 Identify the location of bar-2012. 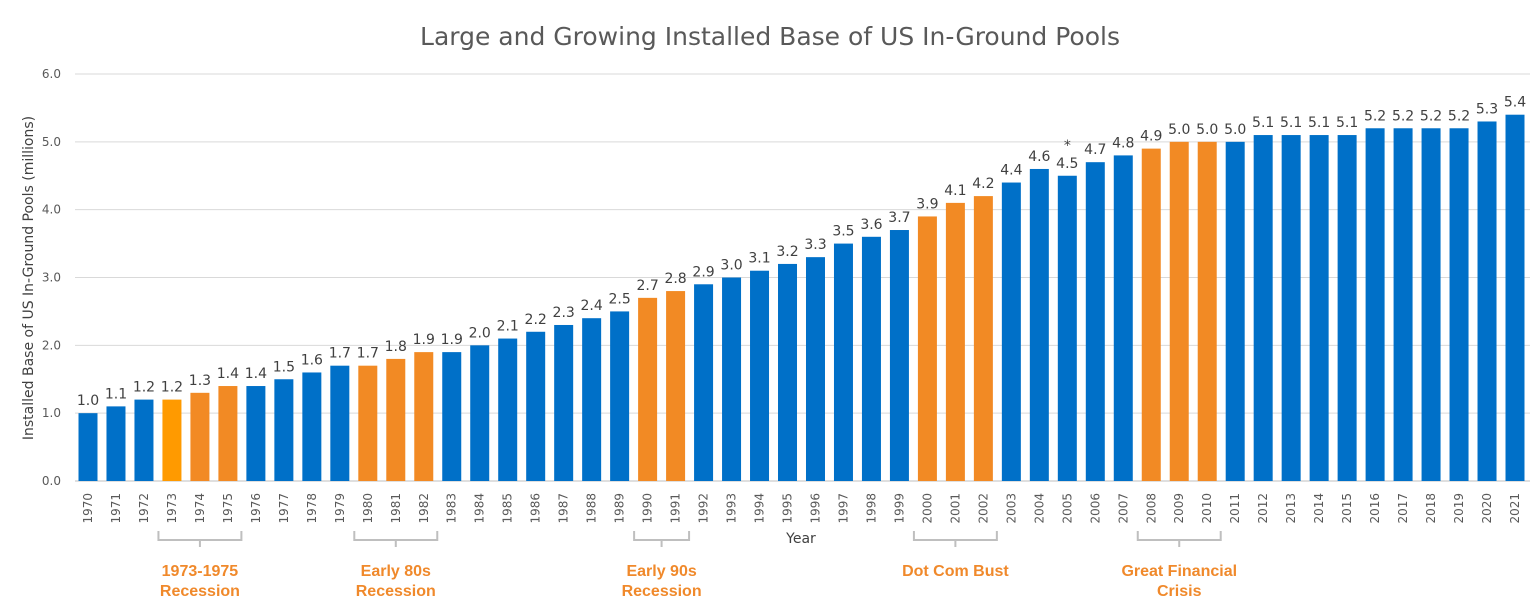
(1263, 308).